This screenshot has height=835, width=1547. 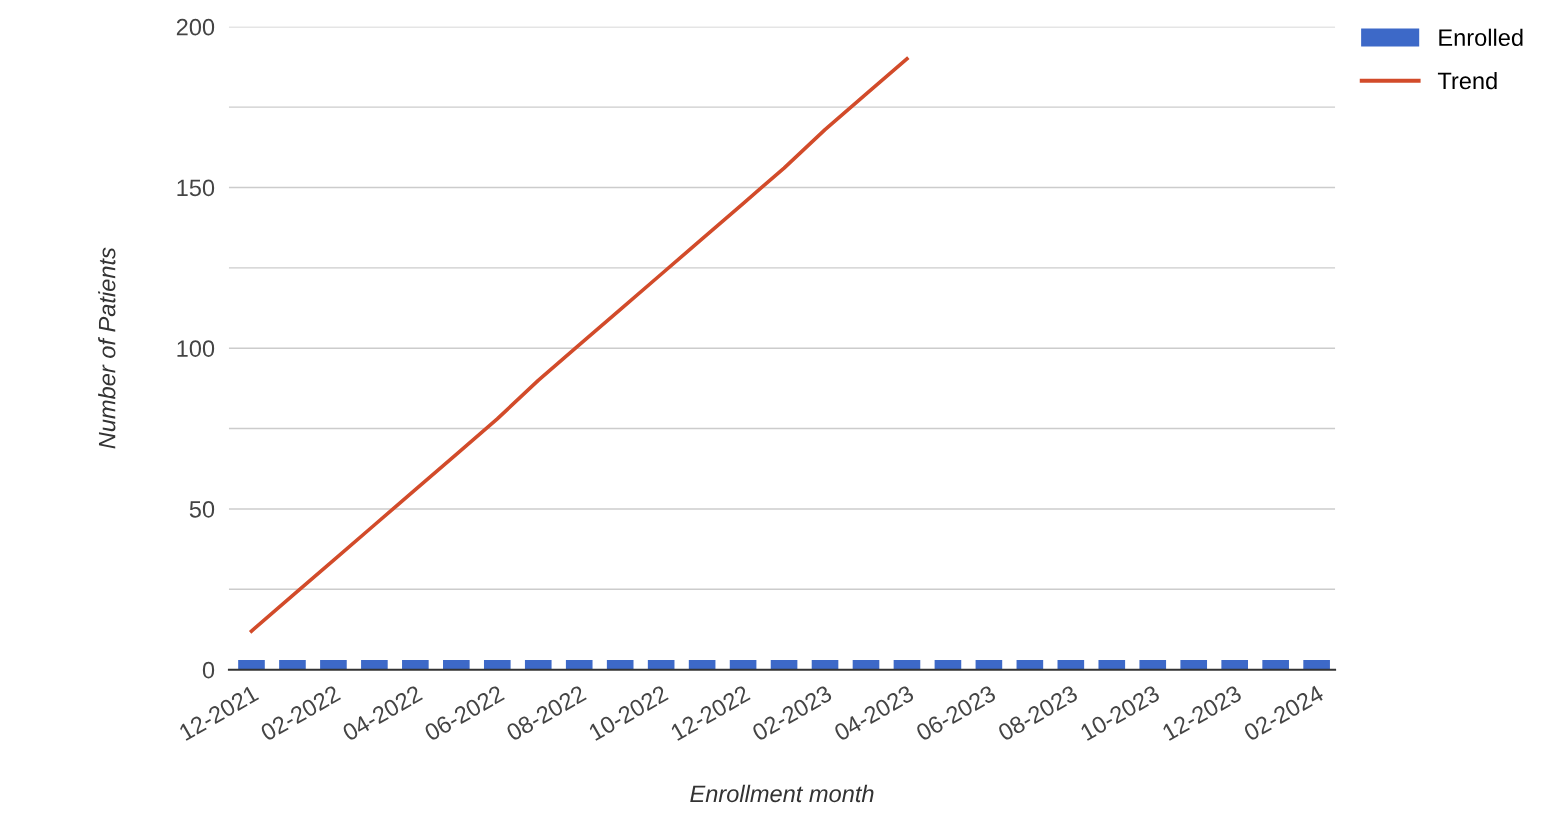 What do you see at coordinates (195, 27) in the screenshot?
I see `y-tick-label: 200` at bounding box center [195, 27].